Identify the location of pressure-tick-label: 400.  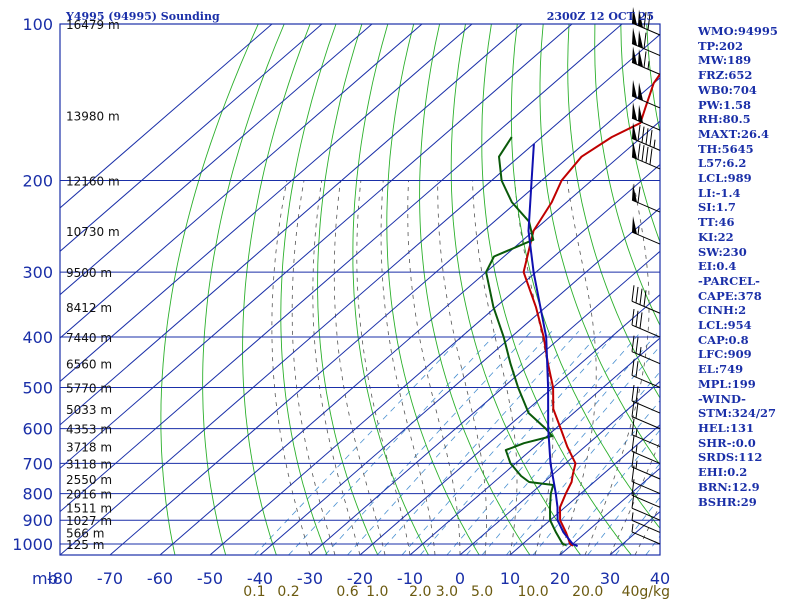
(37, 337).